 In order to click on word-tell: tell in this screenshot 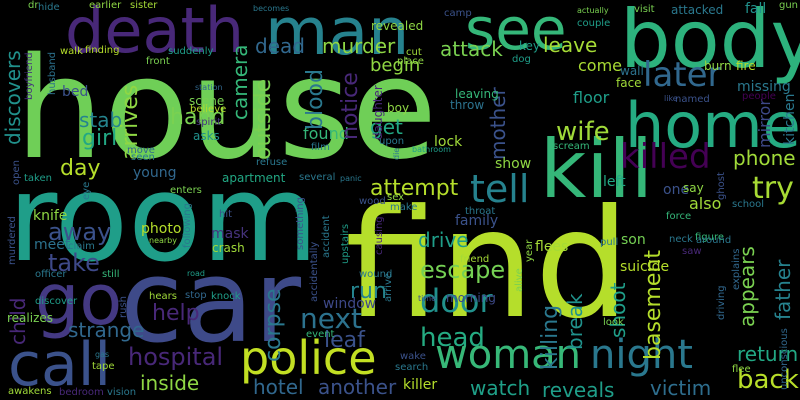, I will do `click(500, 189)`.